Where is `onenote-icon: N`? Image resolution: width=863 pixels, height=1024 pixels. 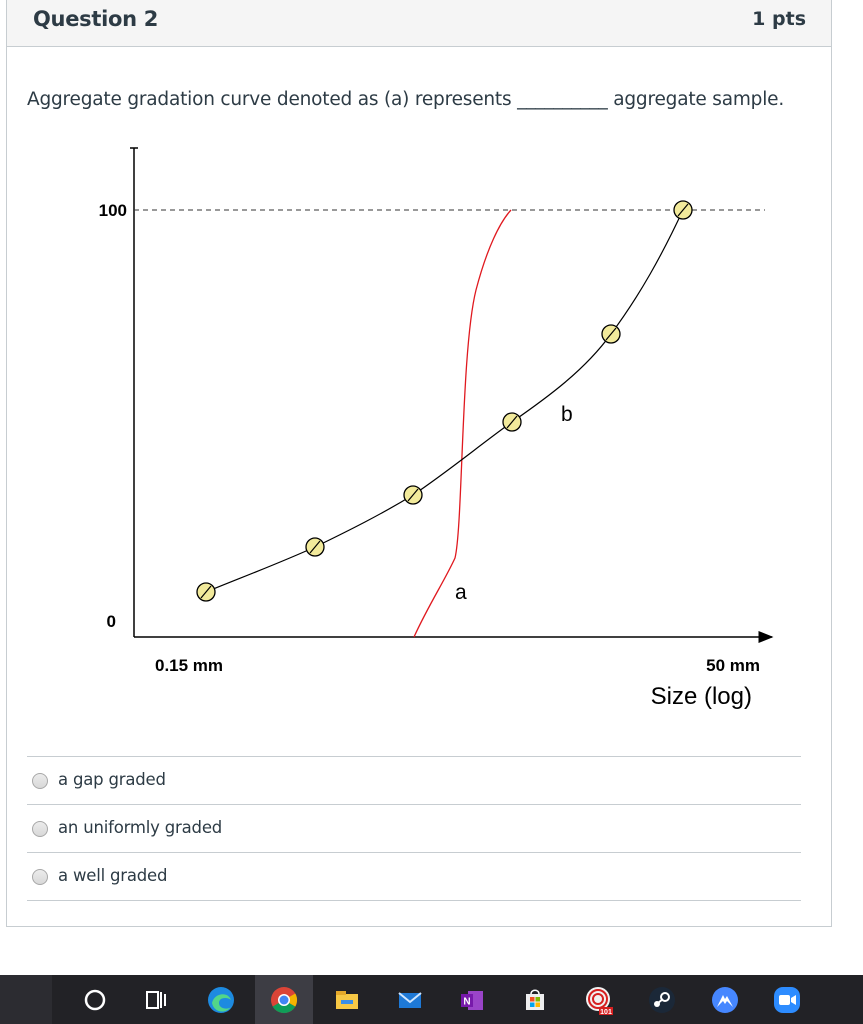
onenote-icon: N is located at coordinates (472, 1000).